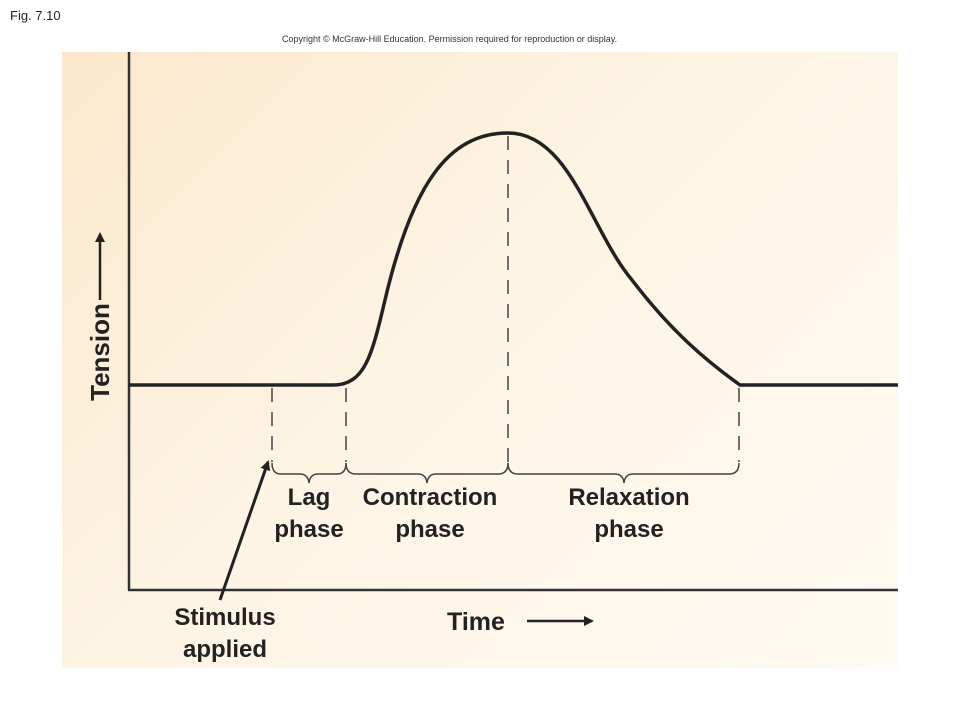 The image size is (960, 720). What do you see at coordinates (628, 497) in the screenshot?
I see `relaxation-phase-label-line1: Relaxation` at bounding box center [628, 497].